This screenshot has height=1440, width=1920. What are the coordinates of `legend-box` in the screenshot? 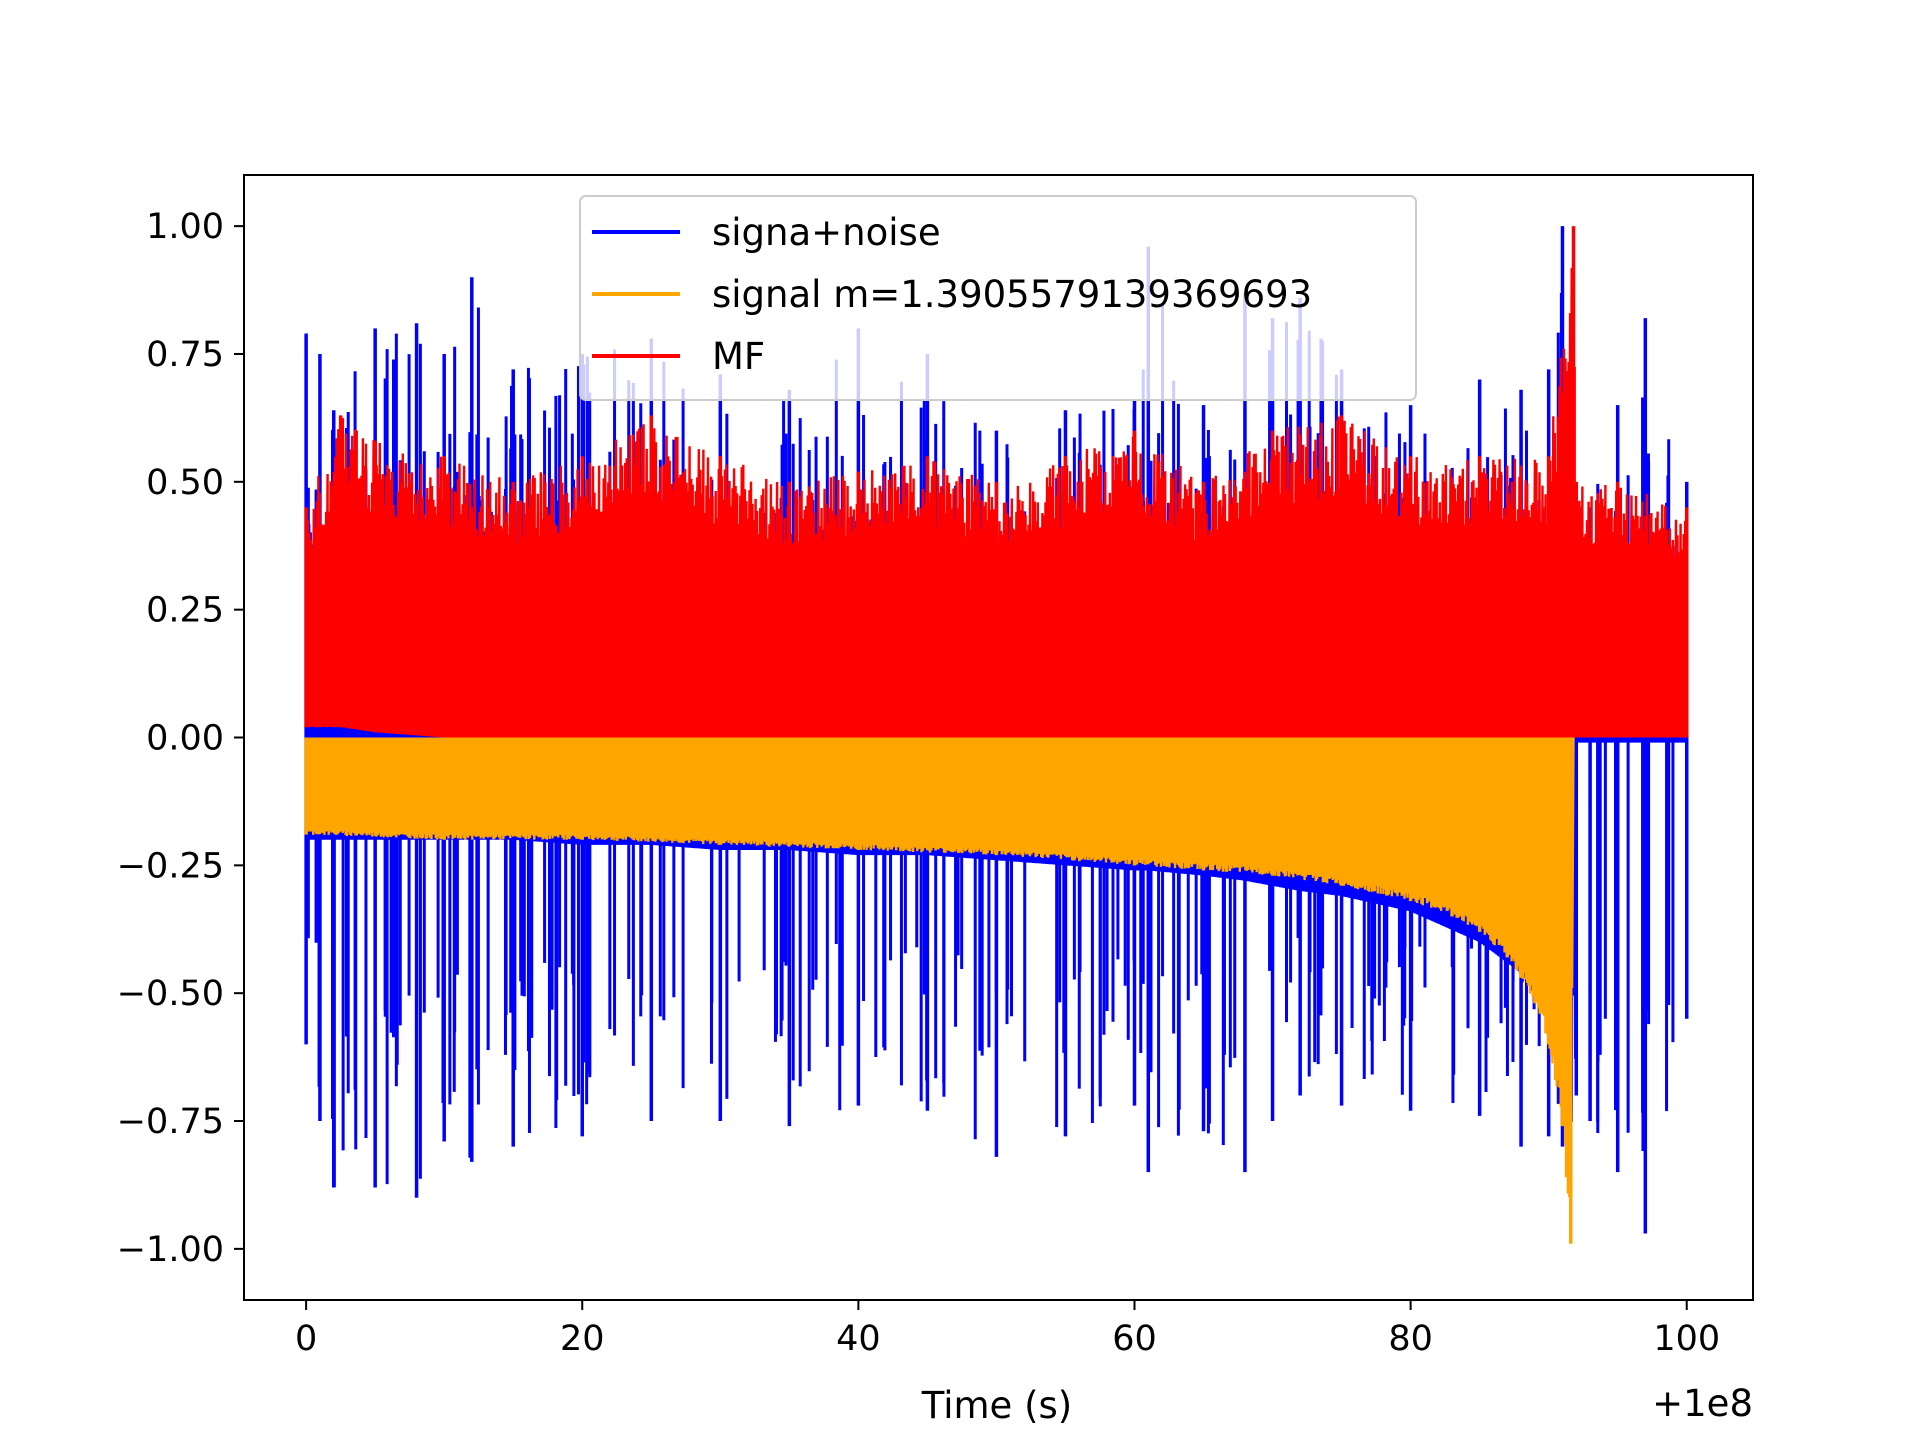 It's located at (998, 298).